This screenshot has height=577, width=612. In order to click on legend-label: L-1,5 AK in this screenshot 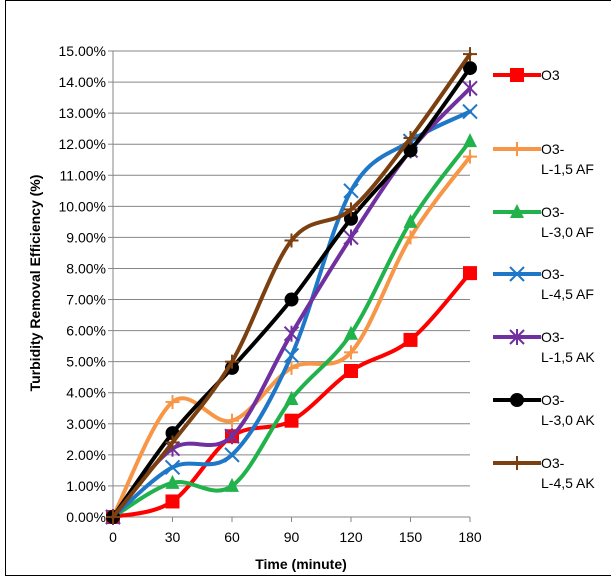, I will do `click(568, 357)`.